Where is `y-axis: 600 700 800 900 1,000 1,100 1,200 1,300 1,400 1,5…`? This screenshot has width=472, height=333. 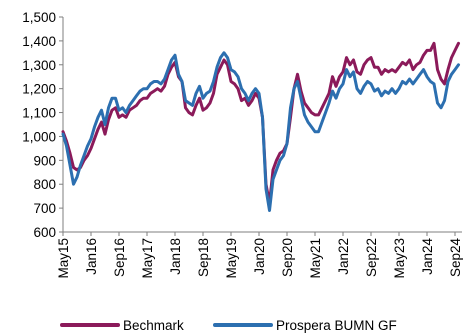 y-axis: 600 700 800 900 1,000 1,100 1,200 1,300 1,400 1,5… is located at coordinates (43, 125).